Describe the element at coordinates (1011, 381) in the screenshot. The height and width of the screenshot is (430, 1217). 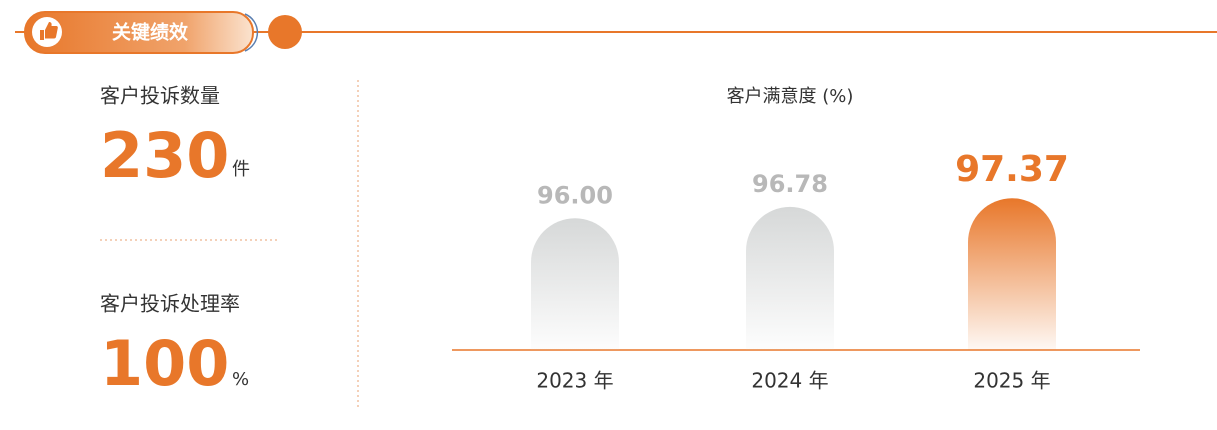
I see `x-tick-label: 2025 年` at that location.